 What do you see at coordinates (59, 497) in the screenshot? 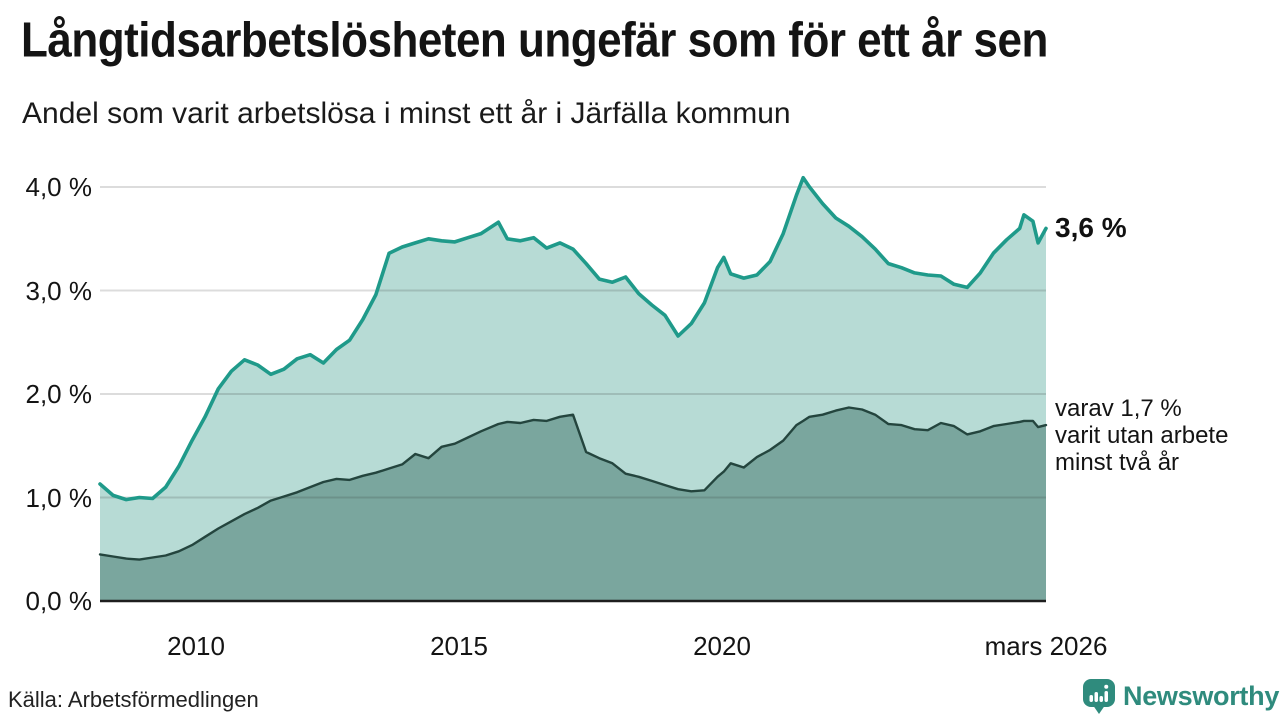
I see `y-tick-label: 1,0 %` at bounding box center [59, 497].